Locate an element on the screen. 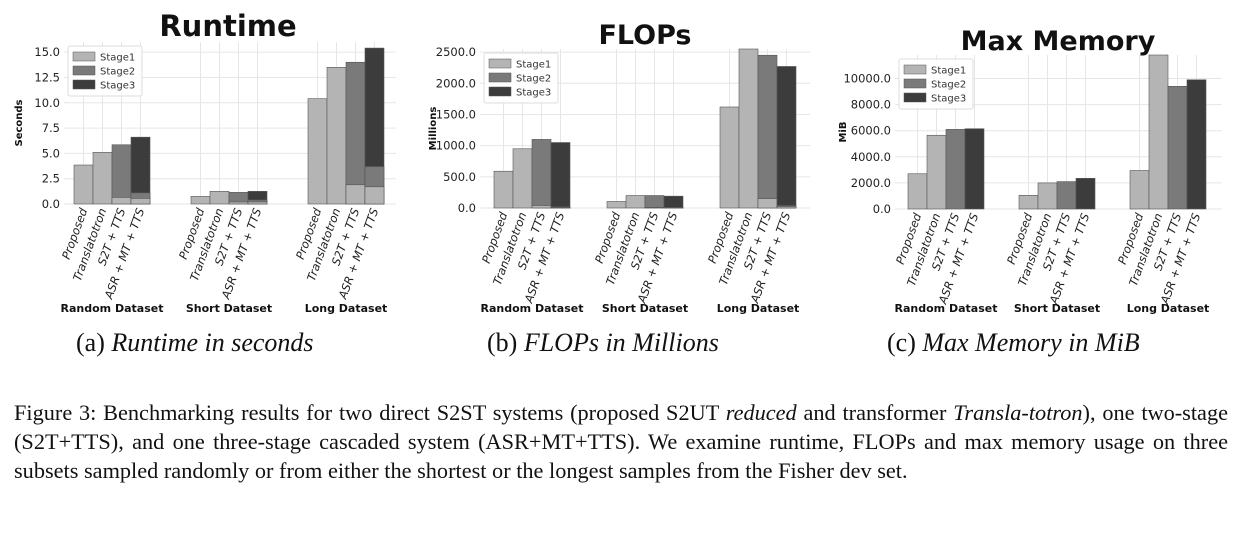  y-tick-label: 500.0 is located at coordinates (459, 177).